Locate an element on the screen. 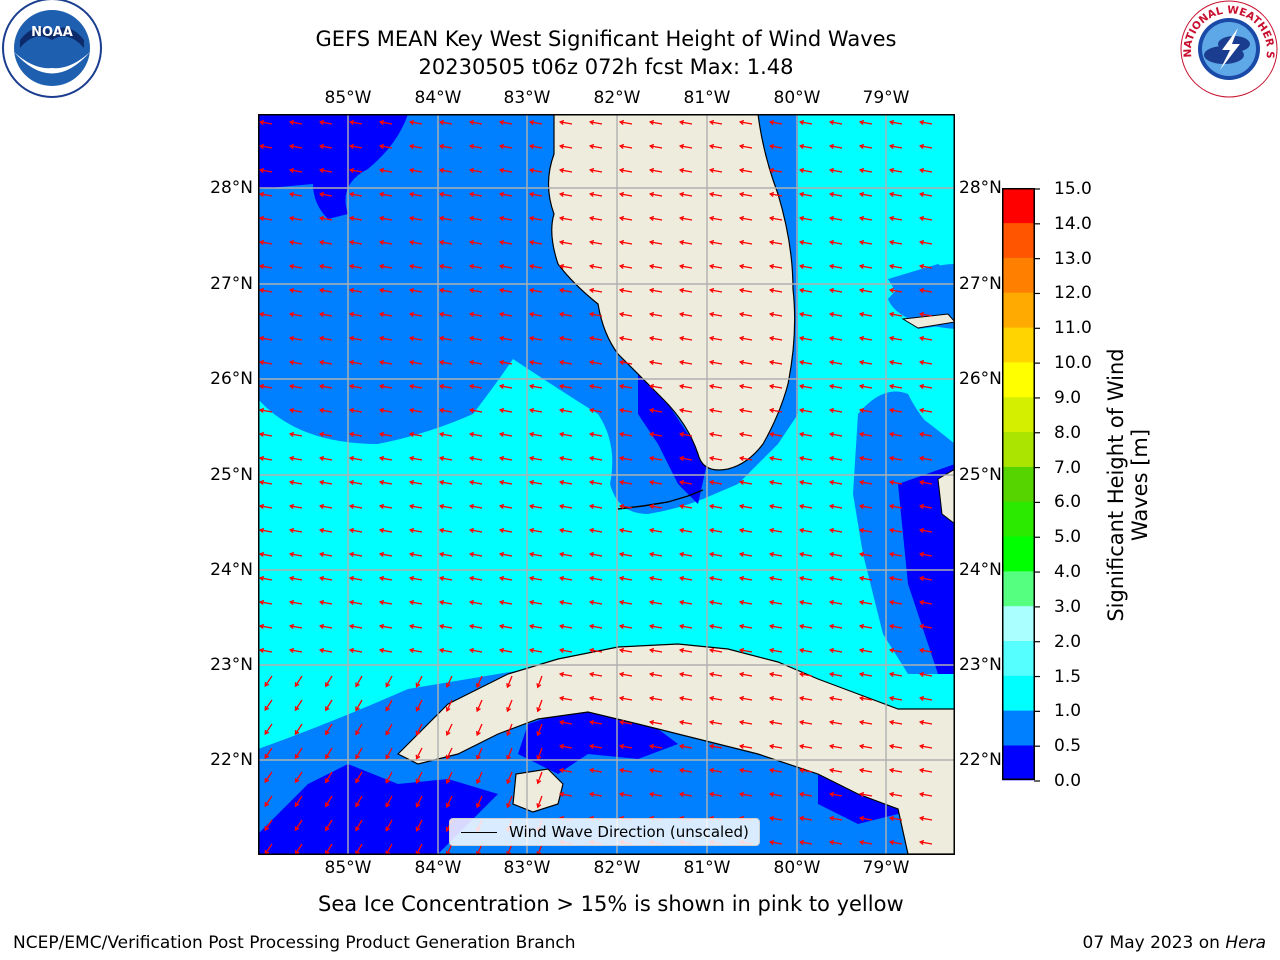 The image size is (1280, 960). colorbar-tick-label: 14.0 is located at coordinates (1073, 223).